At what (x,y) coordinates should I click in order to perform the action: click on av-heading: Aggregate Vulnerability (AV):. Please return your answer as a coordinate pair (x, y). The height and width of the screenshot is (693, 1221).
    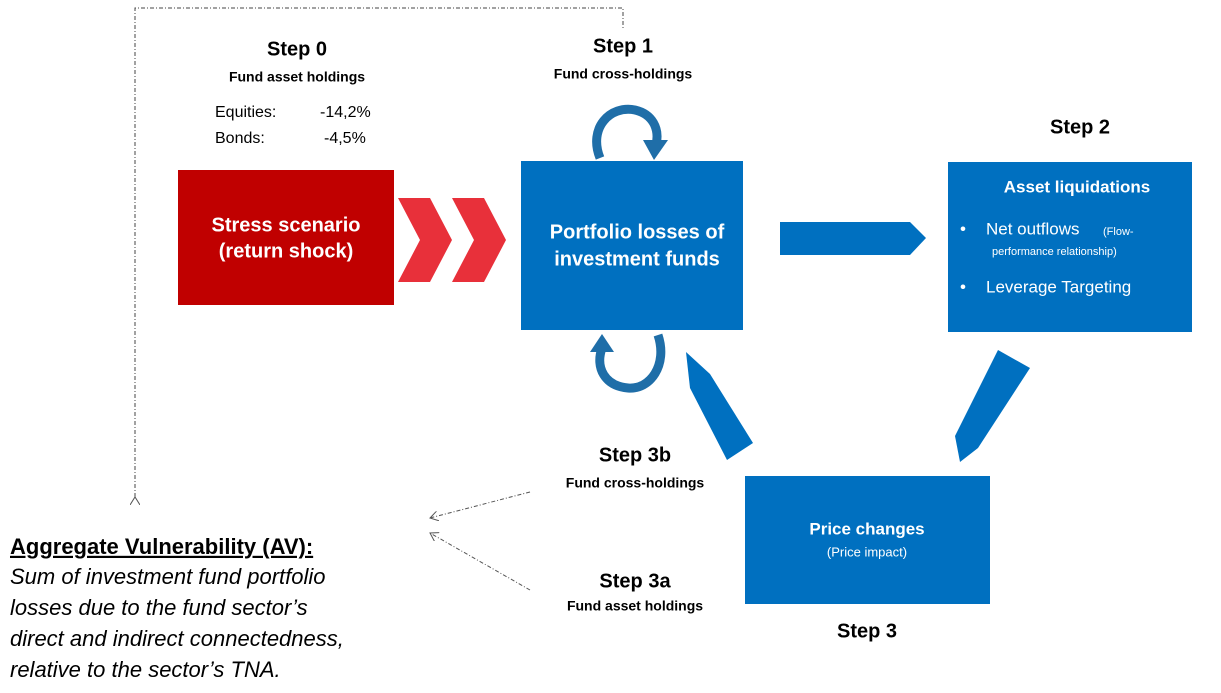
    Looking at the image, I should click on (161, 546).